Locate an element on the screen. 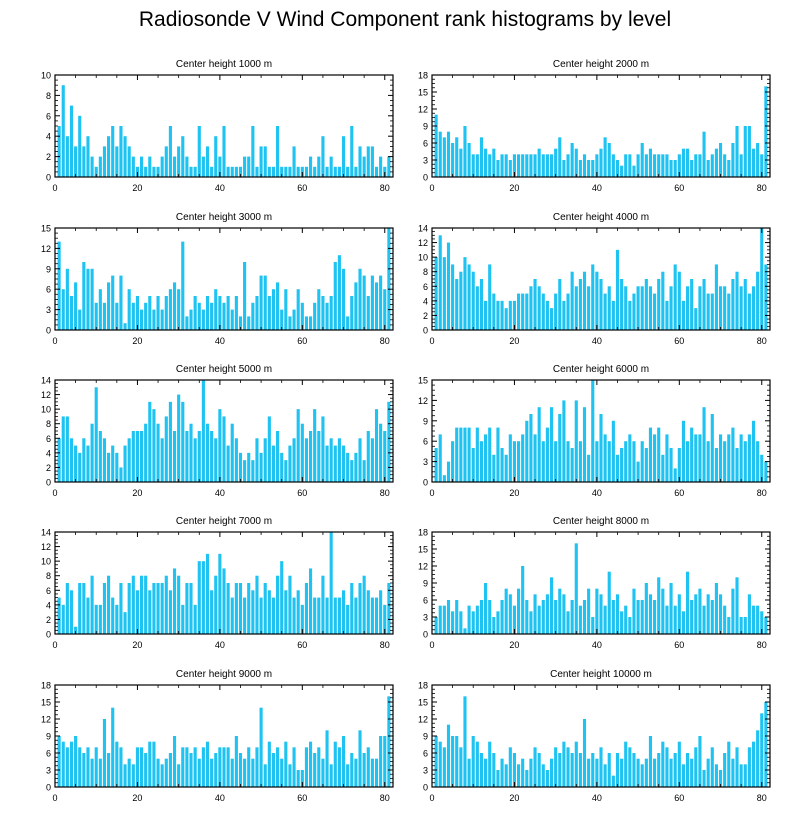 The width and height of the screenshot is (810, 824). y-tick-label: 18 is located at coordinates (46, 686).